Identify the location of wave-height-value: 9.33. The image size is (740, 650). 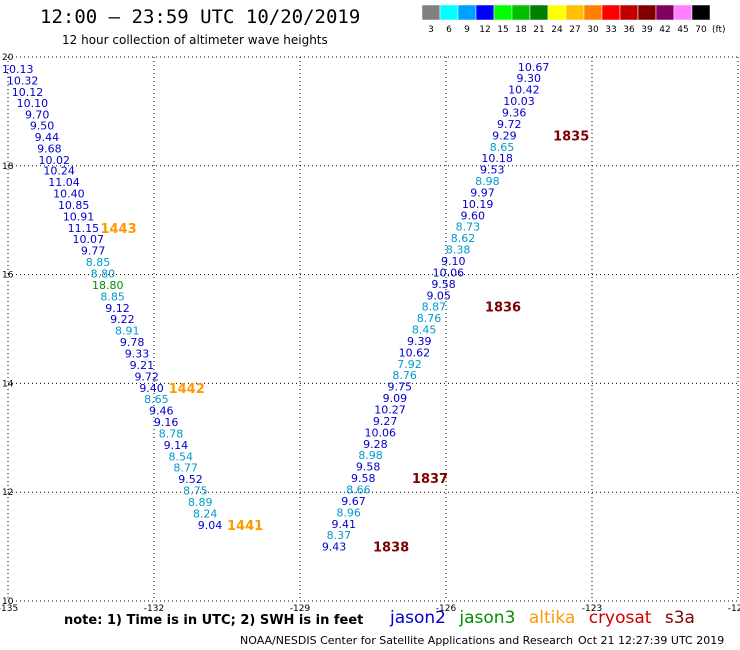
(137, 353).